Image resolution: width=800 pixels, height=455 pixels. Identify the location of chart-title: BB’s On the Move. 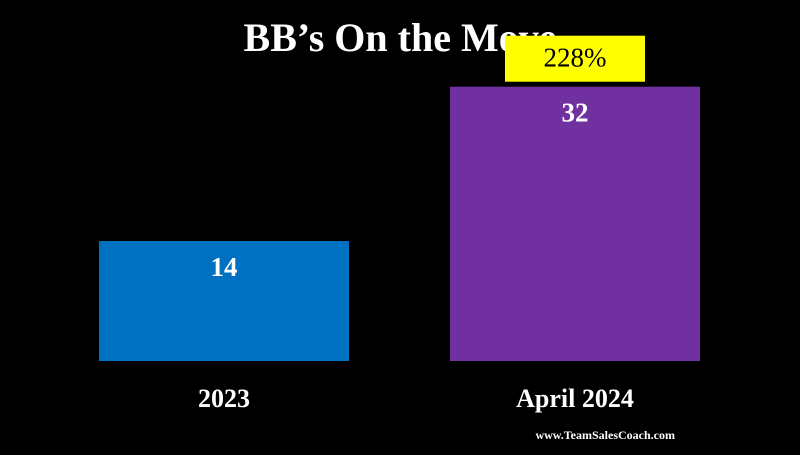
(400, 37).